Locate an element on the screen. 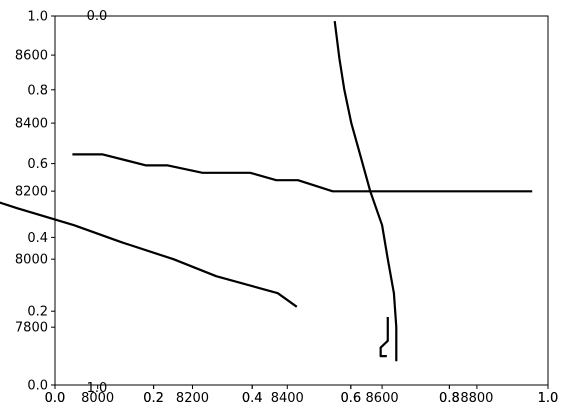  ax3-y-tick-label-4: 8600 is located at coordinates (31, 56).